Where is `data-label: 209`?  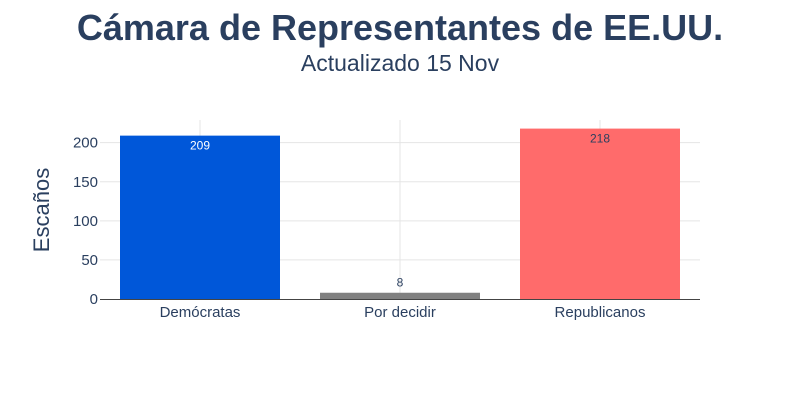
data-label: 209 is located at coordinates (200, 146).